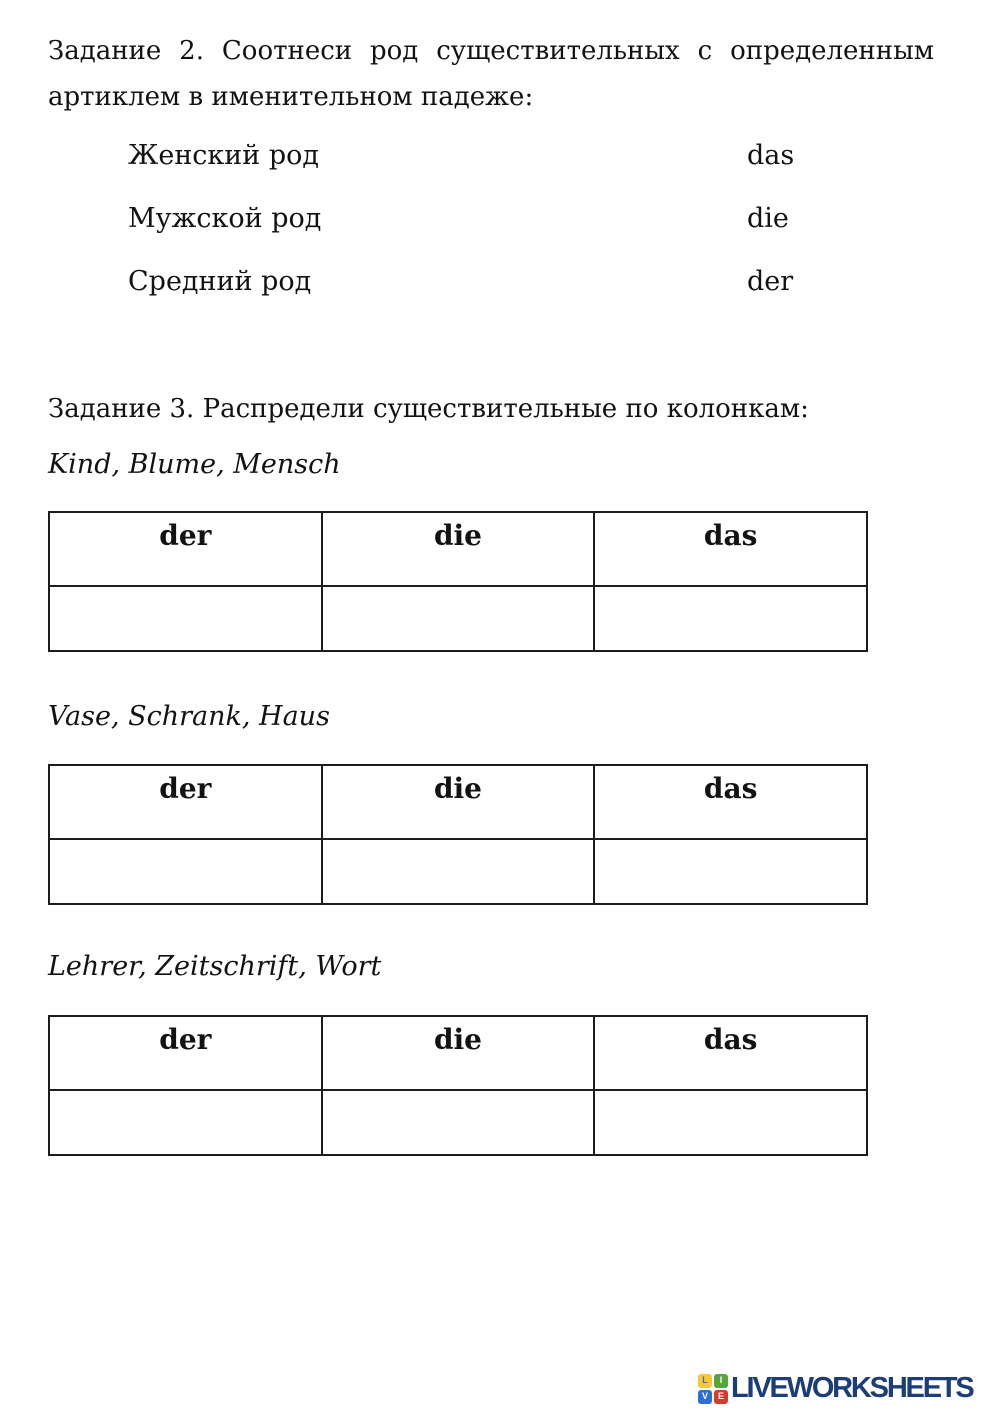 This screenshot has height=1413, width=1000. I want to click on liveworksheets-logo: L I V E LIVEWORKSHEETS, so click(836, 1388).